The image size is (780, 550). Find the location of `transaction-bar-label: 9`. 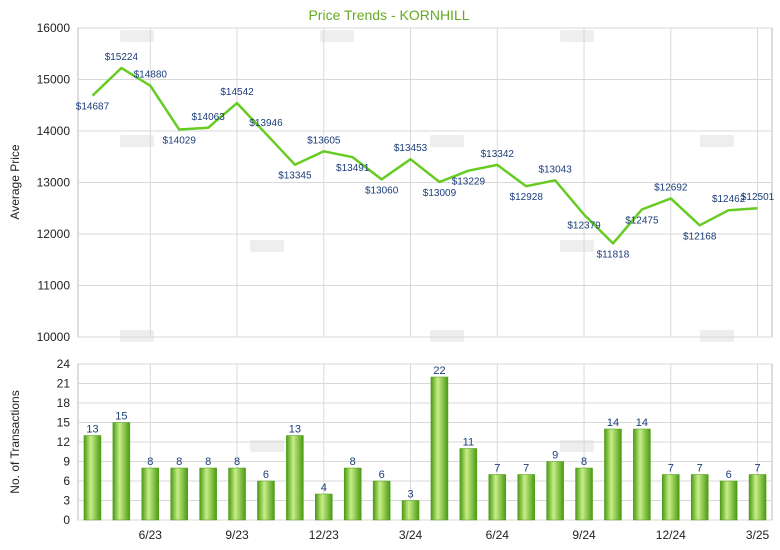

transaction-bar-label: 9 is located at coordinates (555, 456).